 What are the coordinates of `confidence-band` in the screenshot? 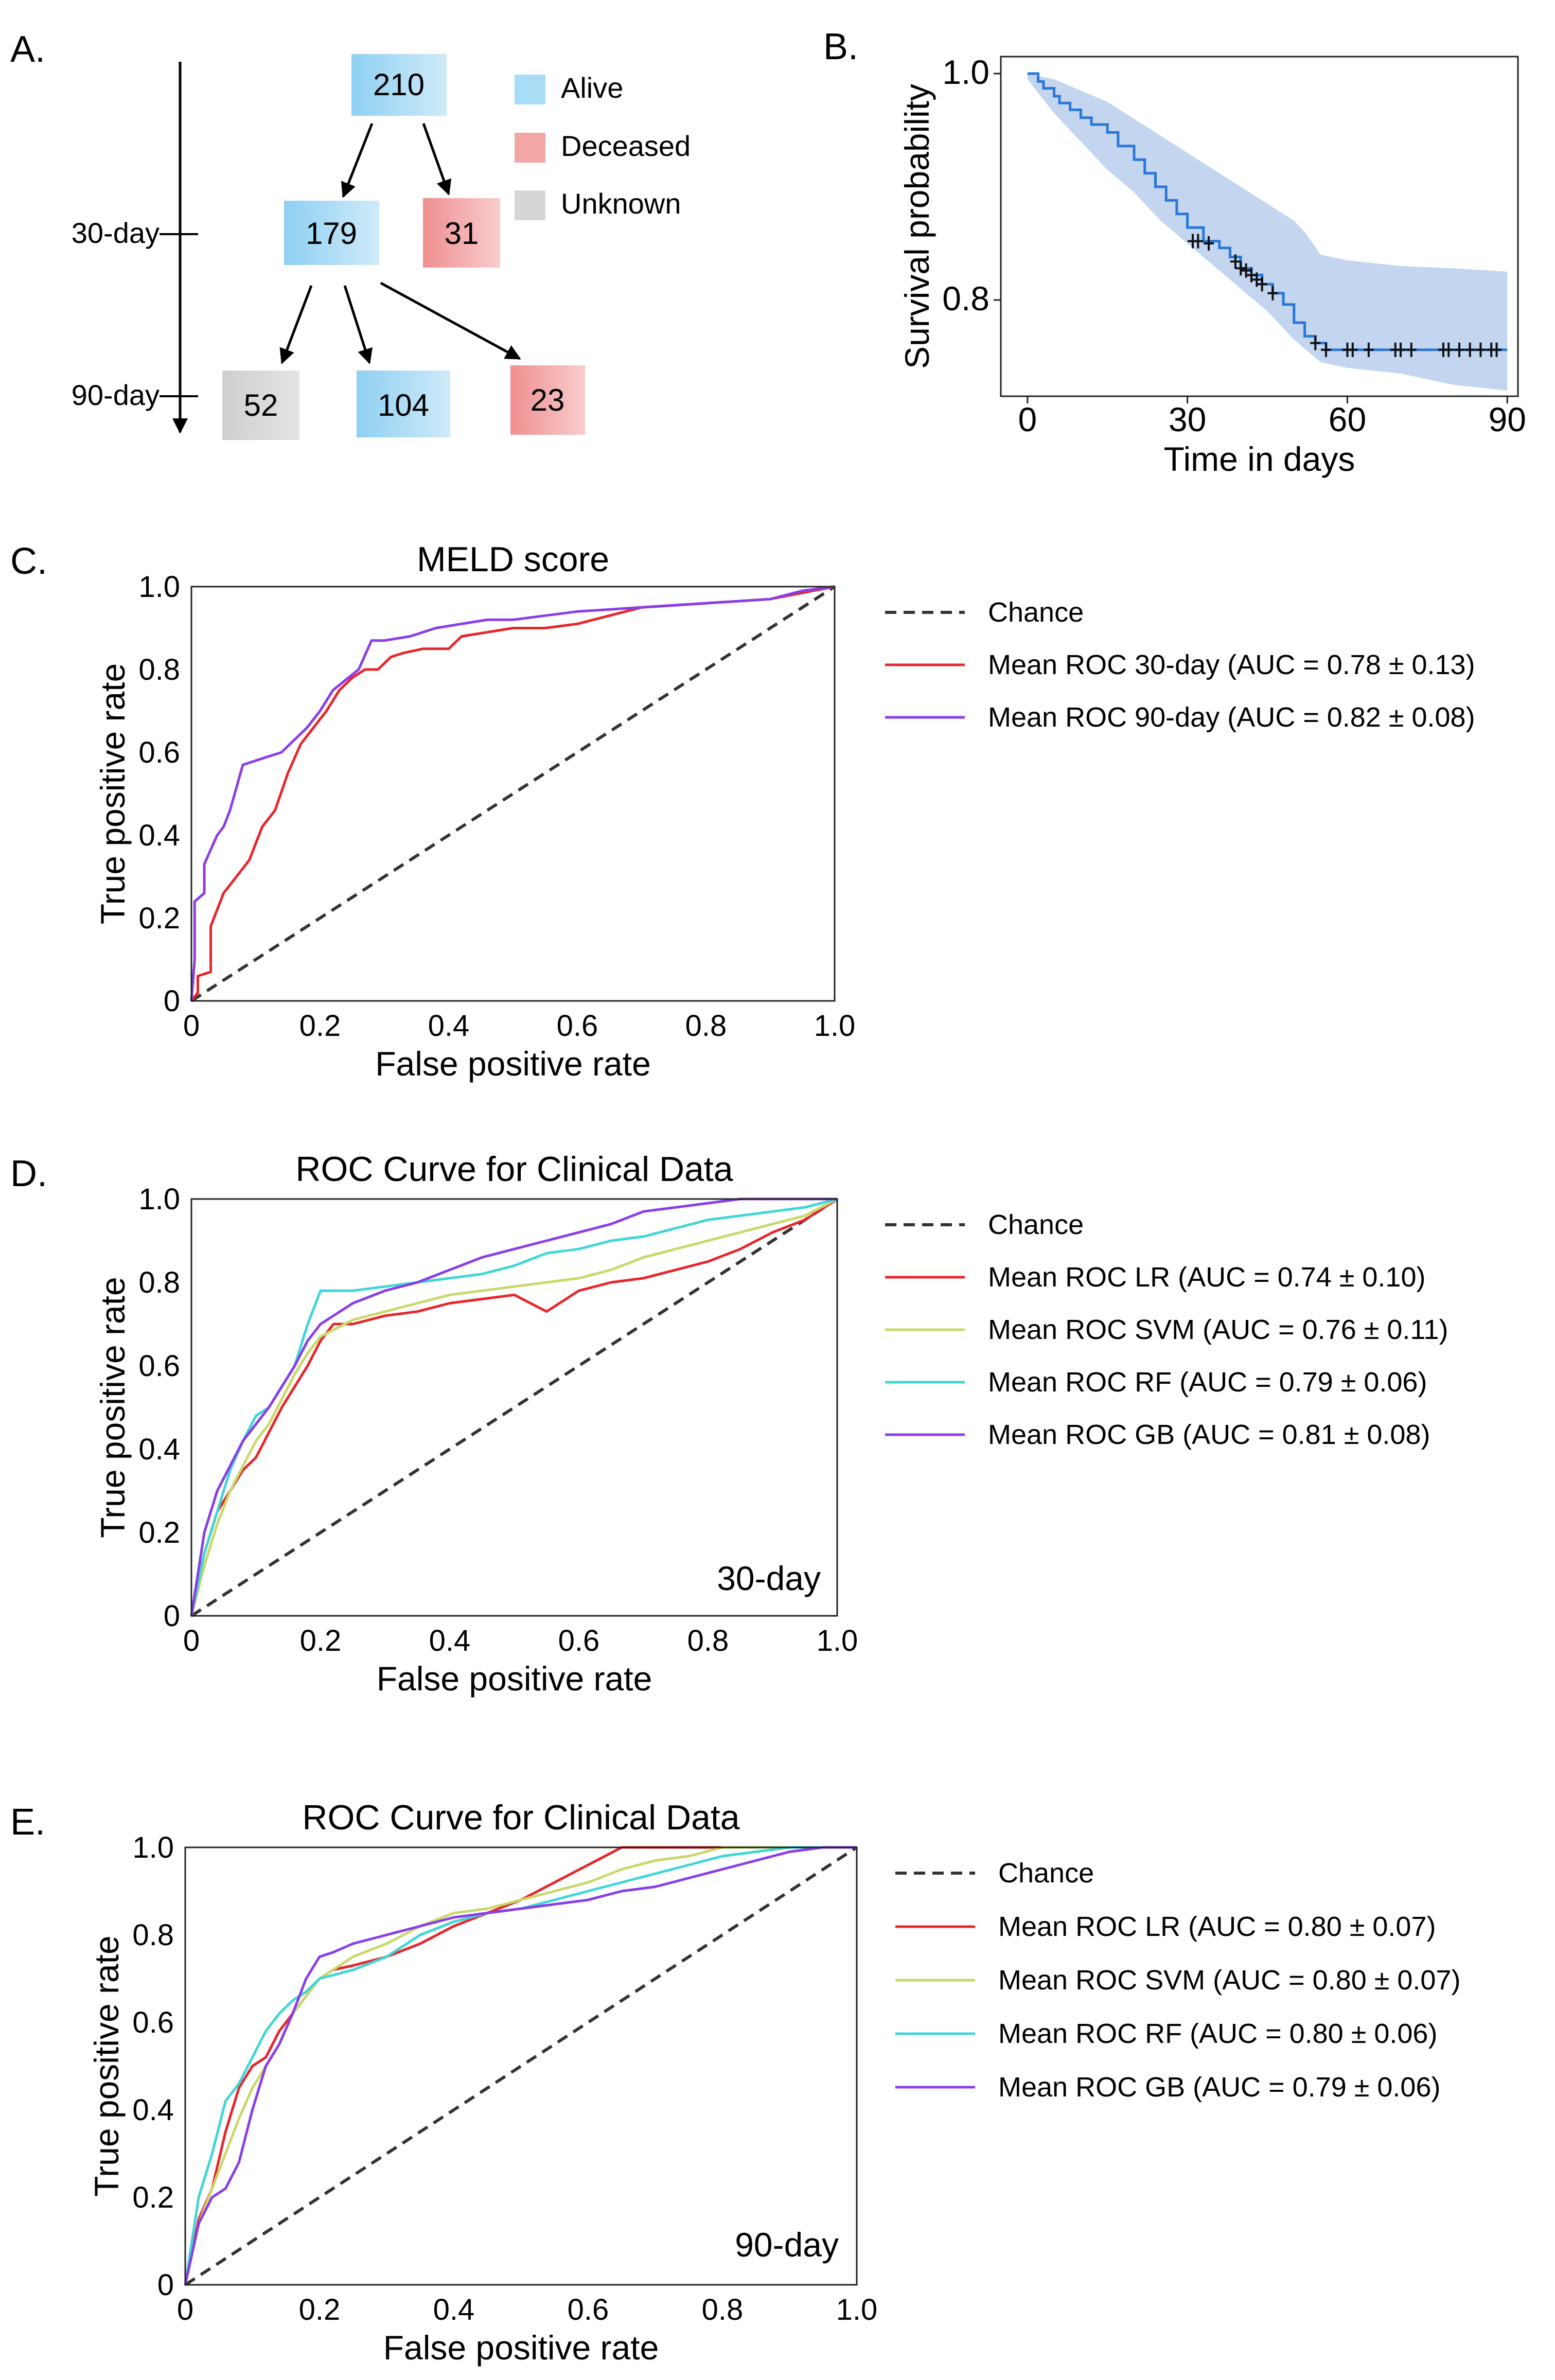 It's located at (1267, 232).